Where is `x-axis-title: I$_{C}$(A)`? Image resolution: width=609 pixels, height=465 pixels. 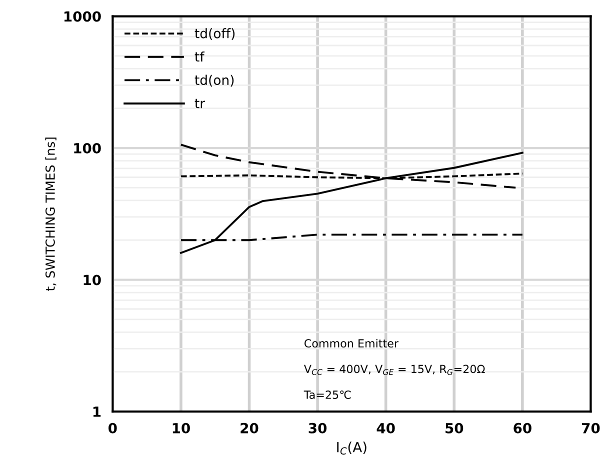 x-axis-title: I$_{C}$(A) is located at coordinates (351, 448).